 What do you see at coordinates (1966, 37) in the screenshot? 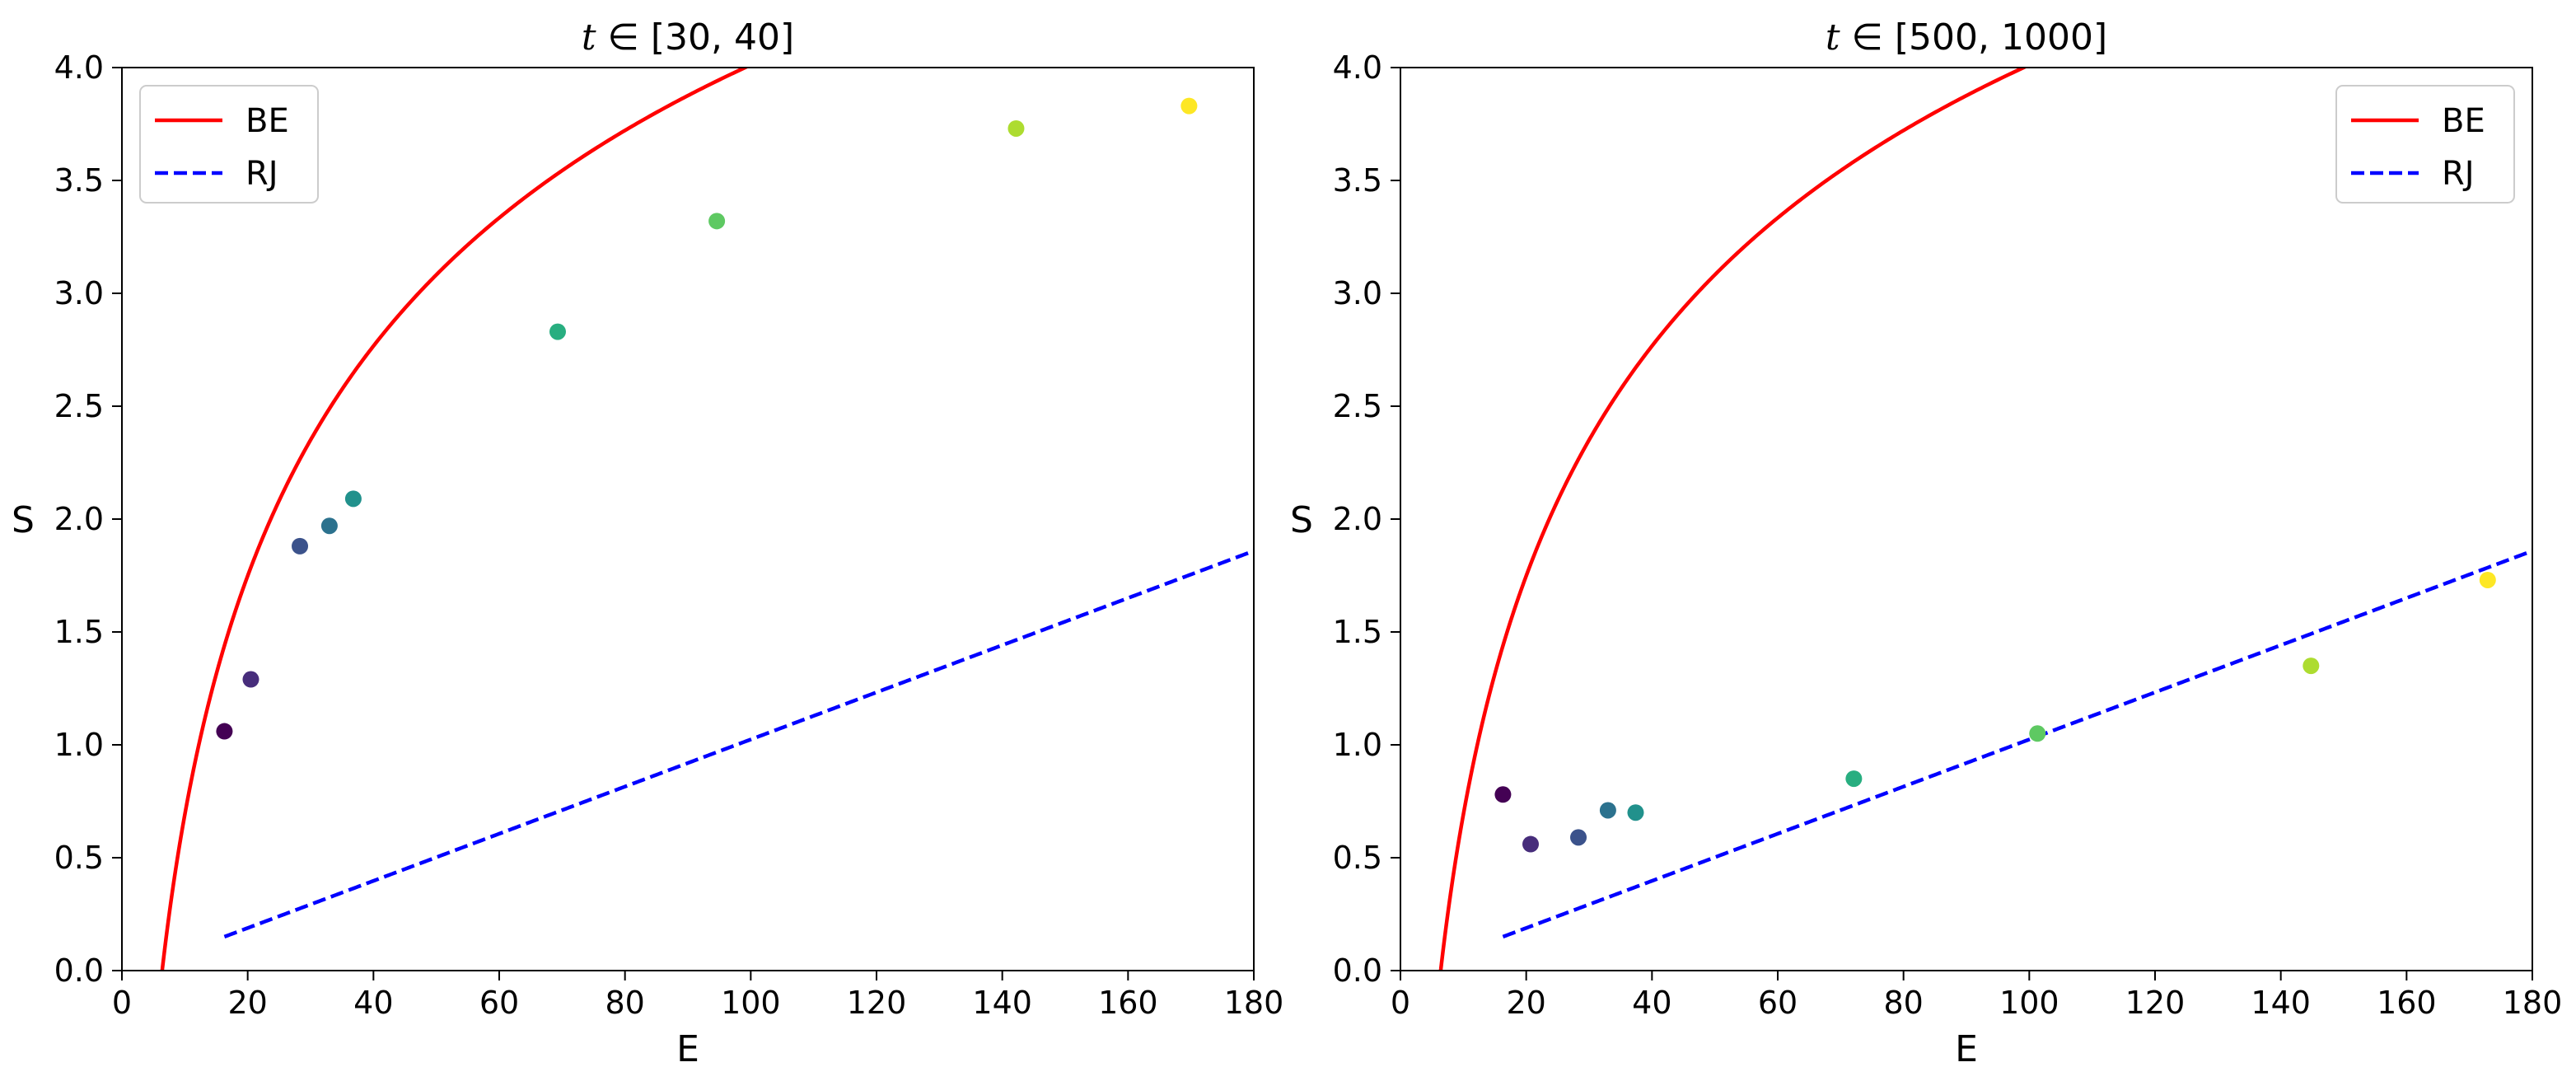
I see `chart-title: t ∈ [500, 1000]` at bounding box center [1966, 37].